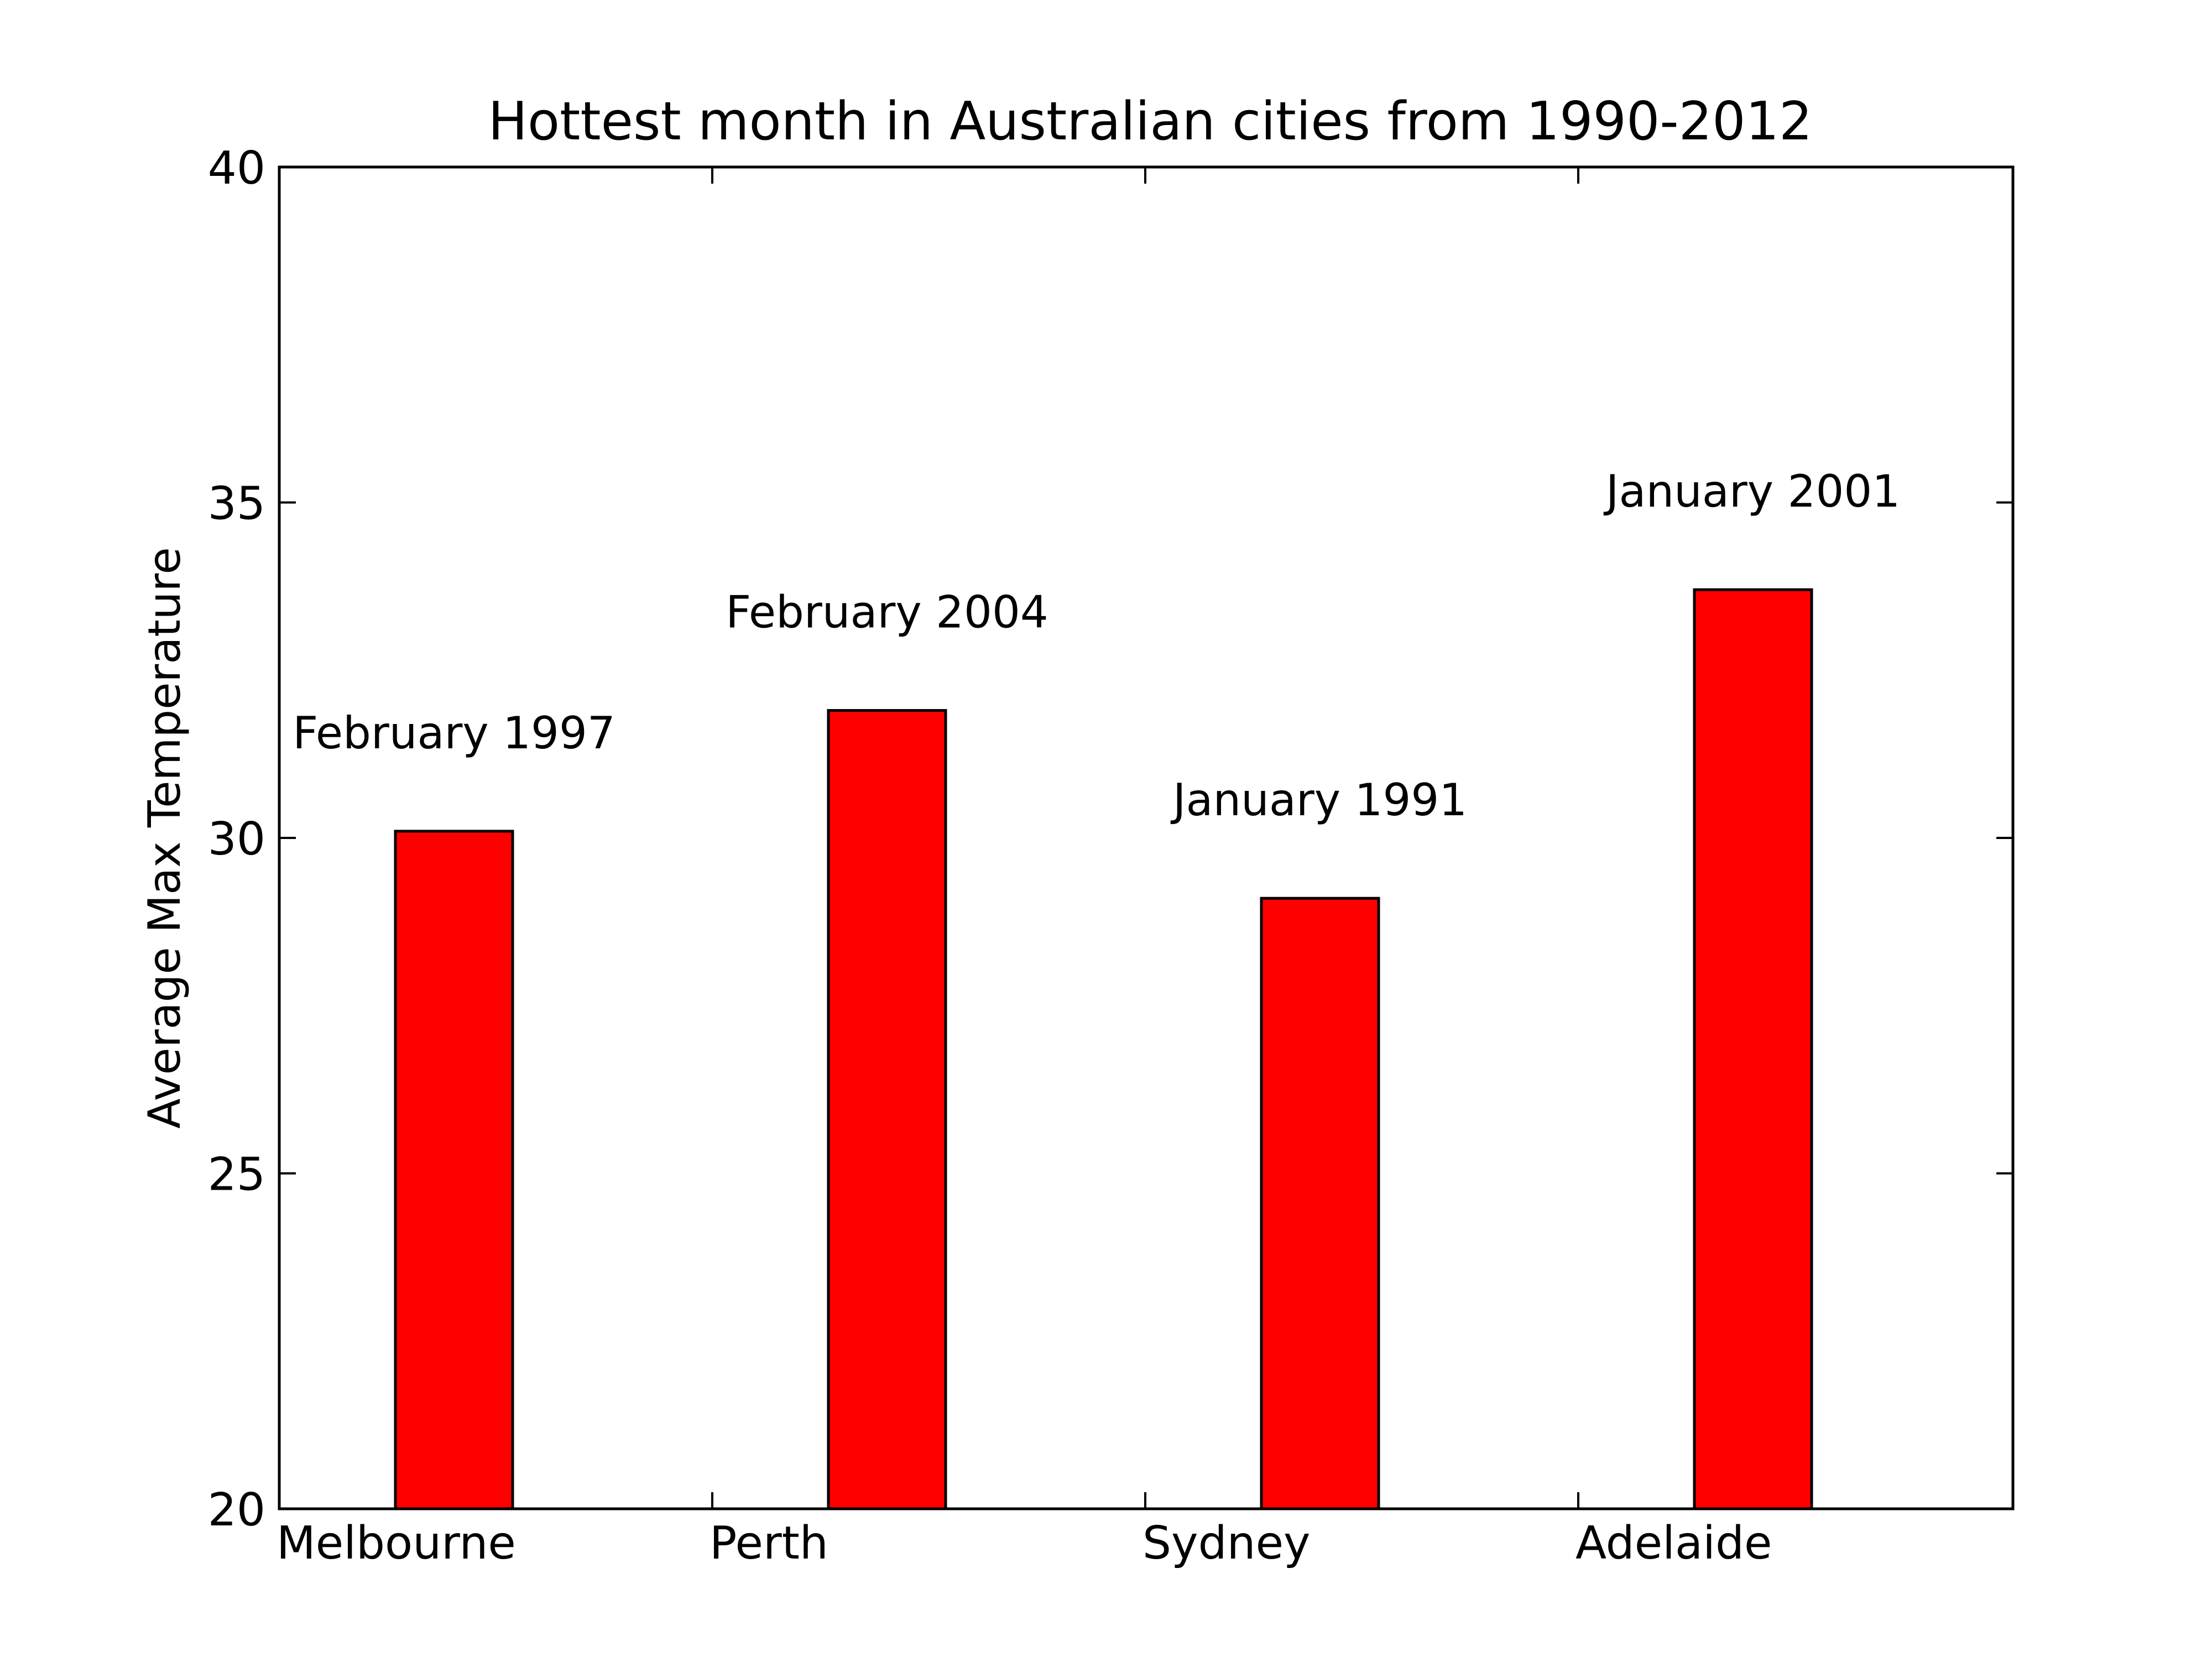 Image resolution: width=2212 pixels, height=1662 pixels. What do you see at coordinates (769, 1543) in the screenshot?
I see `x-tick-label: Perth` at bounding box center [769, 1543].